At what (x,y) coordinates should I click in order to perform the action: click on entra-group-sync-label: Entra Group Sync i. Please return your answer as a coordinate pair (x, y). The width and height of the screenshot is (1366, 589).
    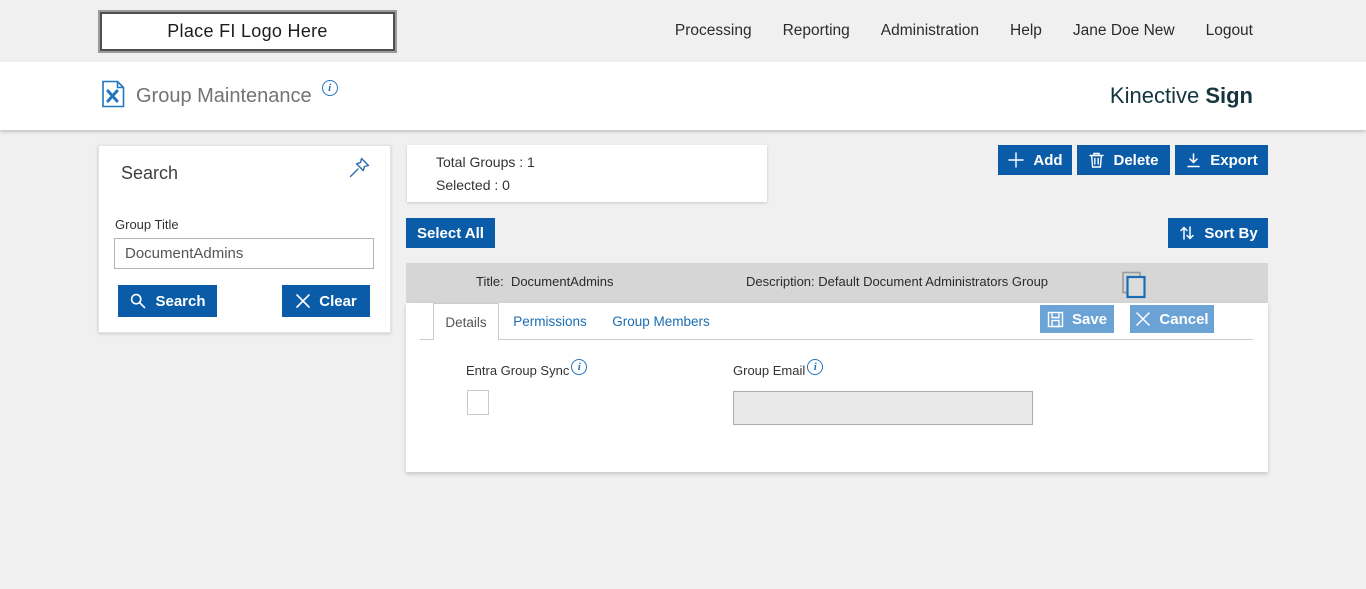
    Looking at the image, I should click on (527, 369).